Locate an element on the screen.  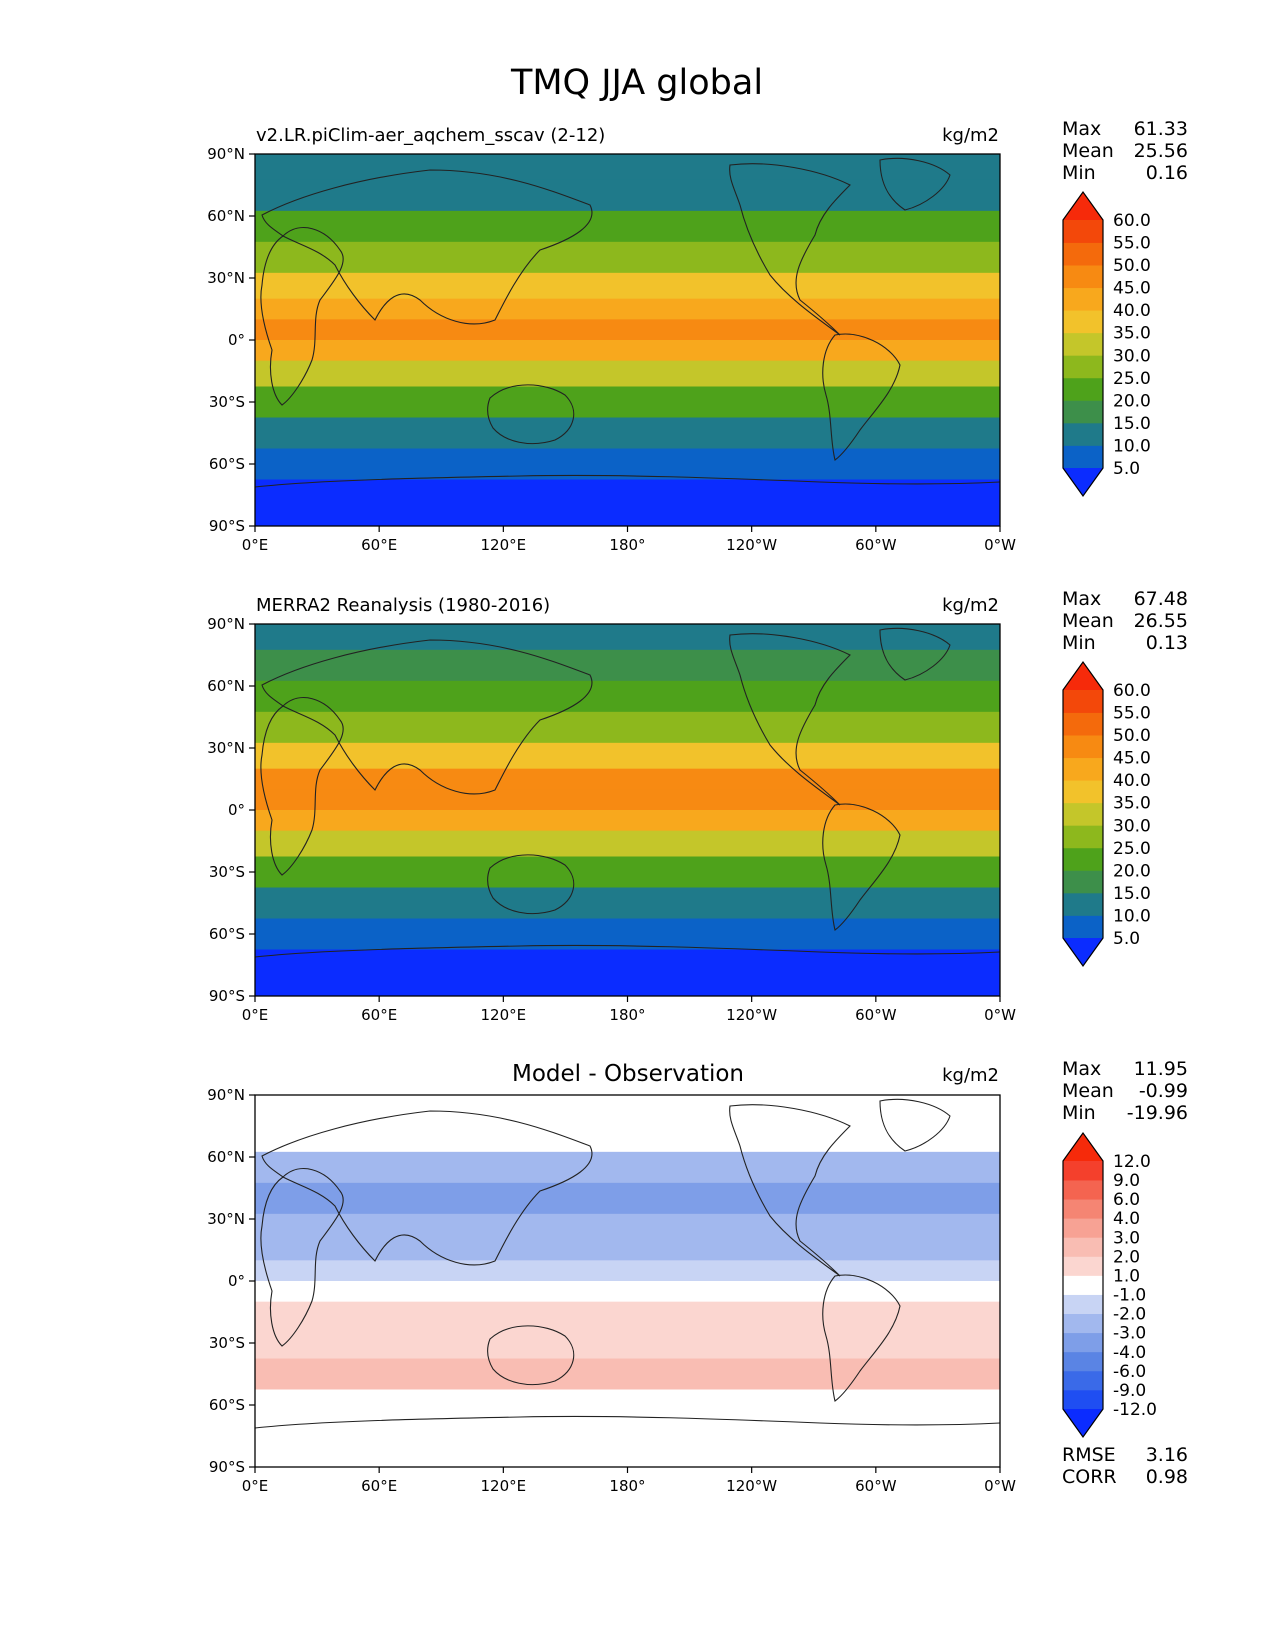
coastlines is located at coordinates (627, 322).